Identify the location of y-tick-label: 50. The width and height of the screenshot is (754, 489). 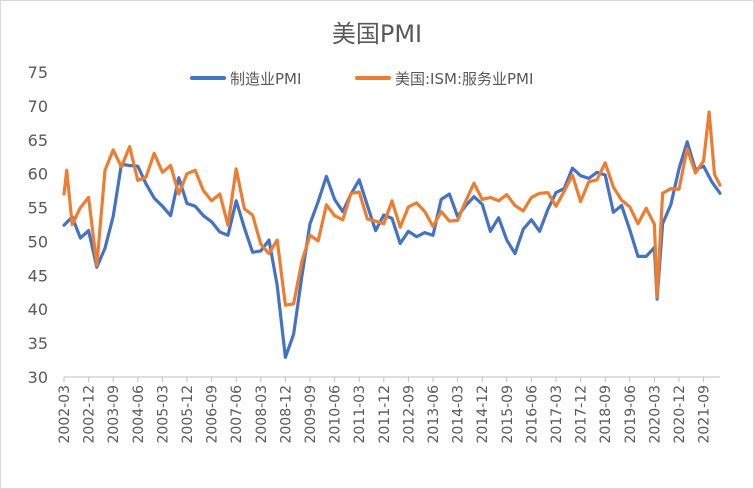
(38, 241).